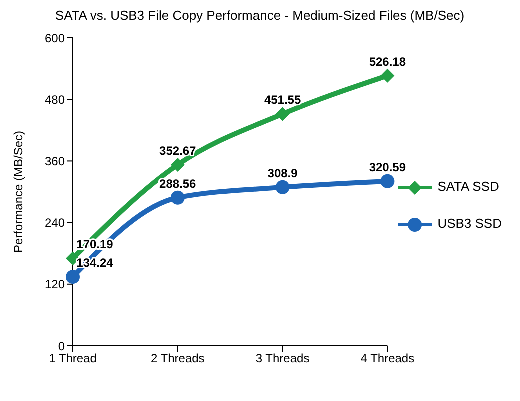 The image size is (520, 401). I want to click on data-label: 526.18, so click(387, 61).